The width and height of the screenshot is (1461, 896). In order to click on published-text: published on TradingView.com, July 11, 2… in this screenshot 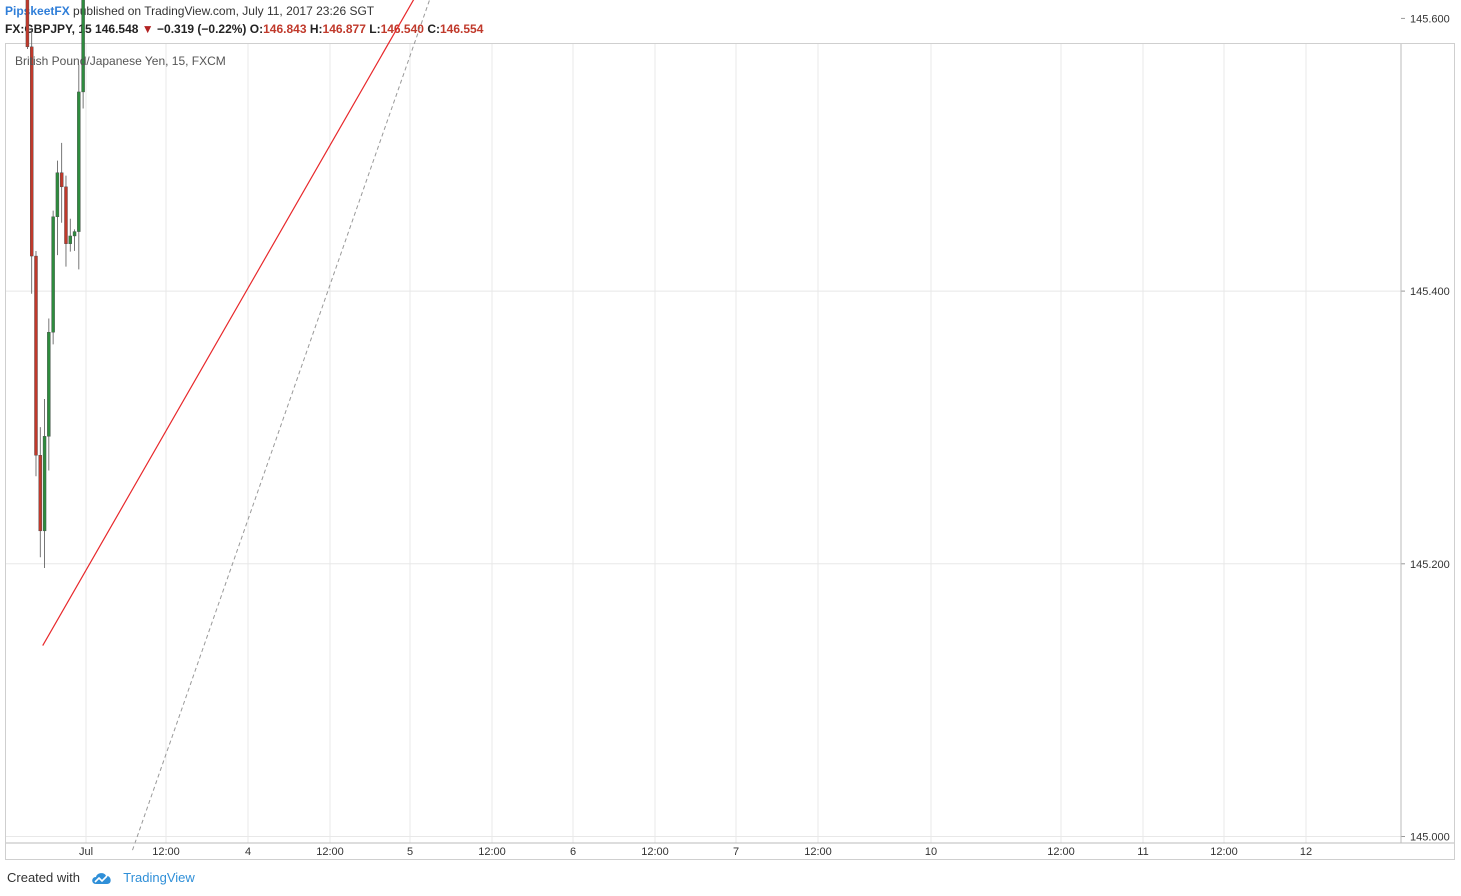, I will do `click(224, 11)`.